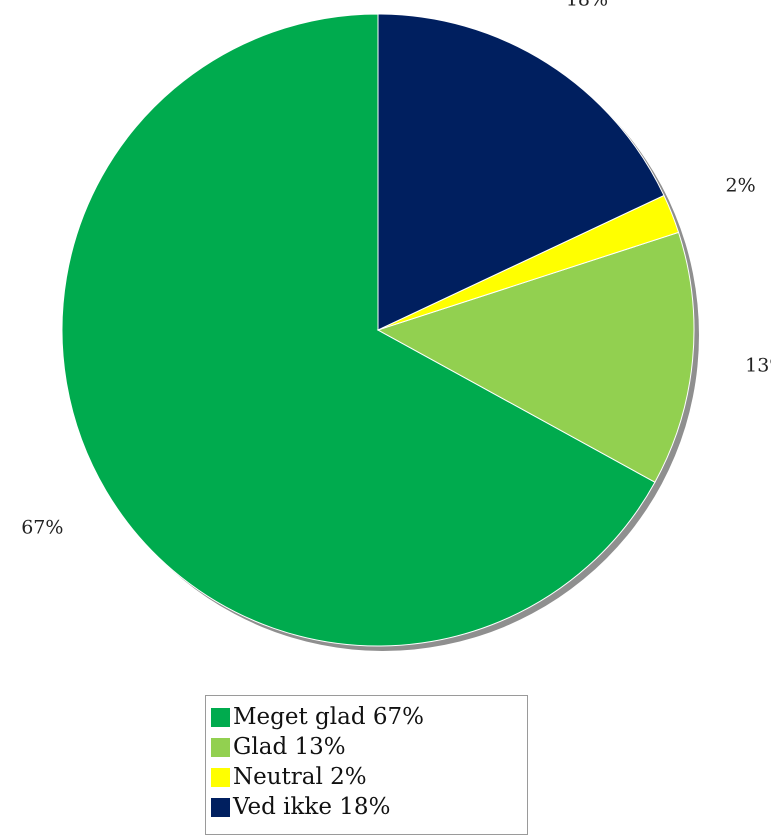  I want to click on legend-item: Ved ikke 18%, so click(369, 807).